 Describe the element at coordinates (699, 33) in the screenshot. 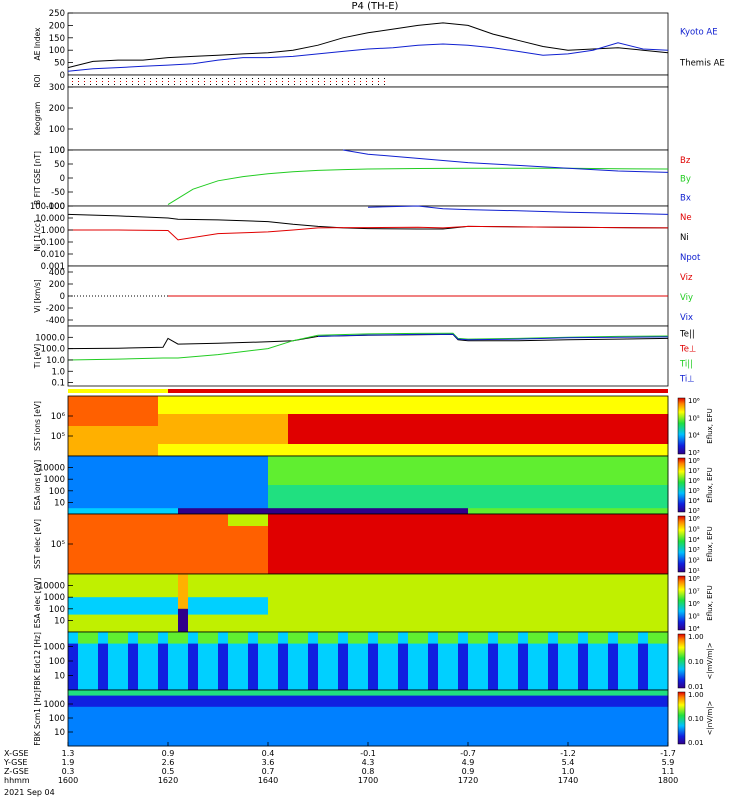

I see `legend-entry: Kyoto AE` at that location.